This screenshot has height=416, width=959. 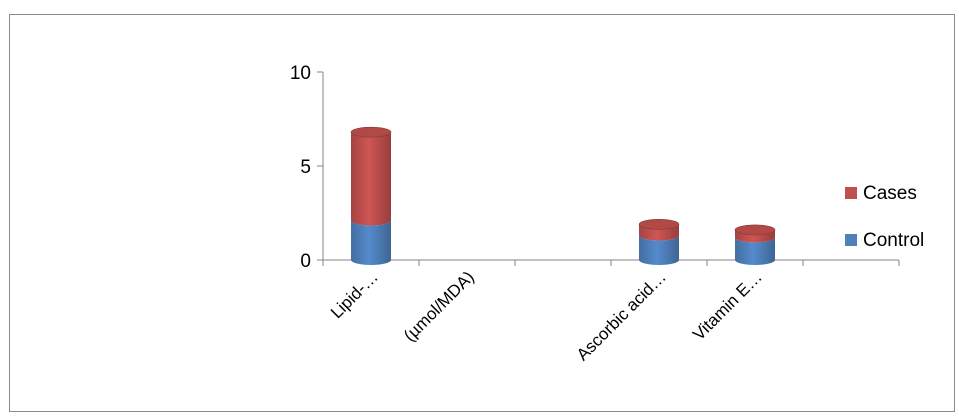 I want to click on y-tick-label: 0, so click(x=305, y=261).